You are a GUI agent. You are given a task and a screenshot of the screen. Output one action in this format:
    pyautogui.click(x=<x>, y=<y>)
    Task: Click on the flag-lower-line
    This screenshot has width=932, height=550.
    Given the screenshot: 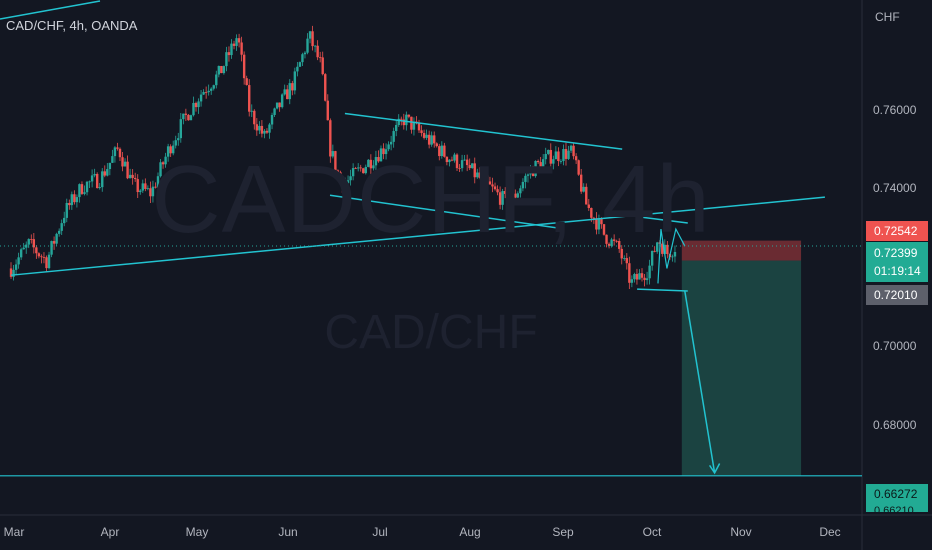 What is the action you would take?
    pyautogui.click(x=662, y=290)
    